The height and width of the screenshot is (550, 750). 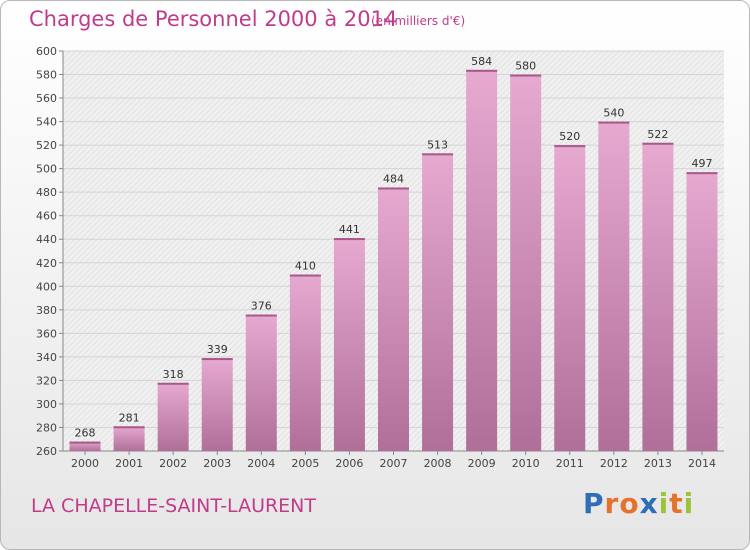 What do you see at coordinates (393, 319) in the screenshot?
I see `bar-2007` at bounding box center [393, 319].